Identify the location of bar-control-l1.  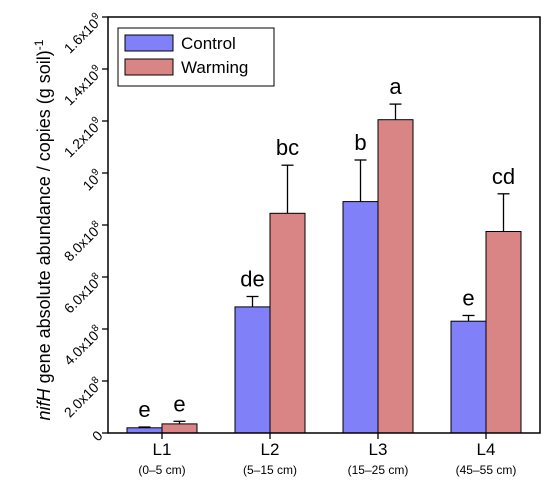
(144, 430).